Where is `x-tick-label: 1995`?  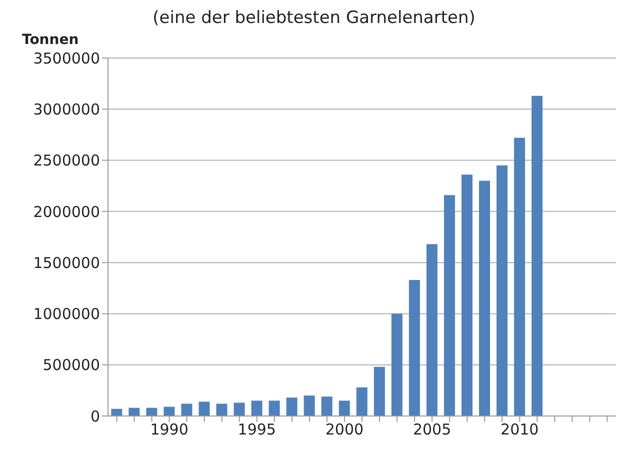 x-tick-label: 1995 is located at coordinates (257, 429).